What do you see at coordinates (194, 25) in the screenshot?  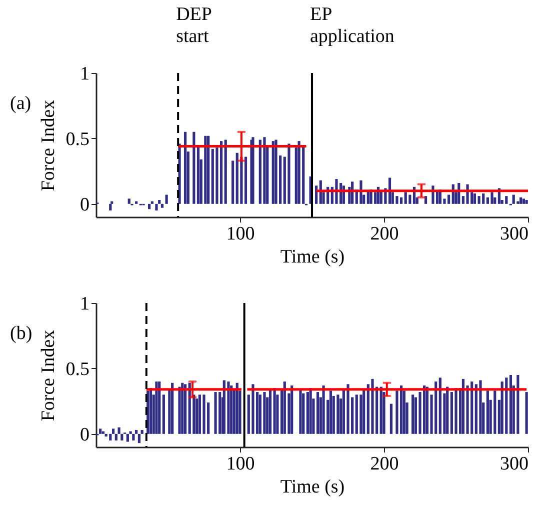 I see `ref-line-label: DEP start` at bounding box center [194, 25].